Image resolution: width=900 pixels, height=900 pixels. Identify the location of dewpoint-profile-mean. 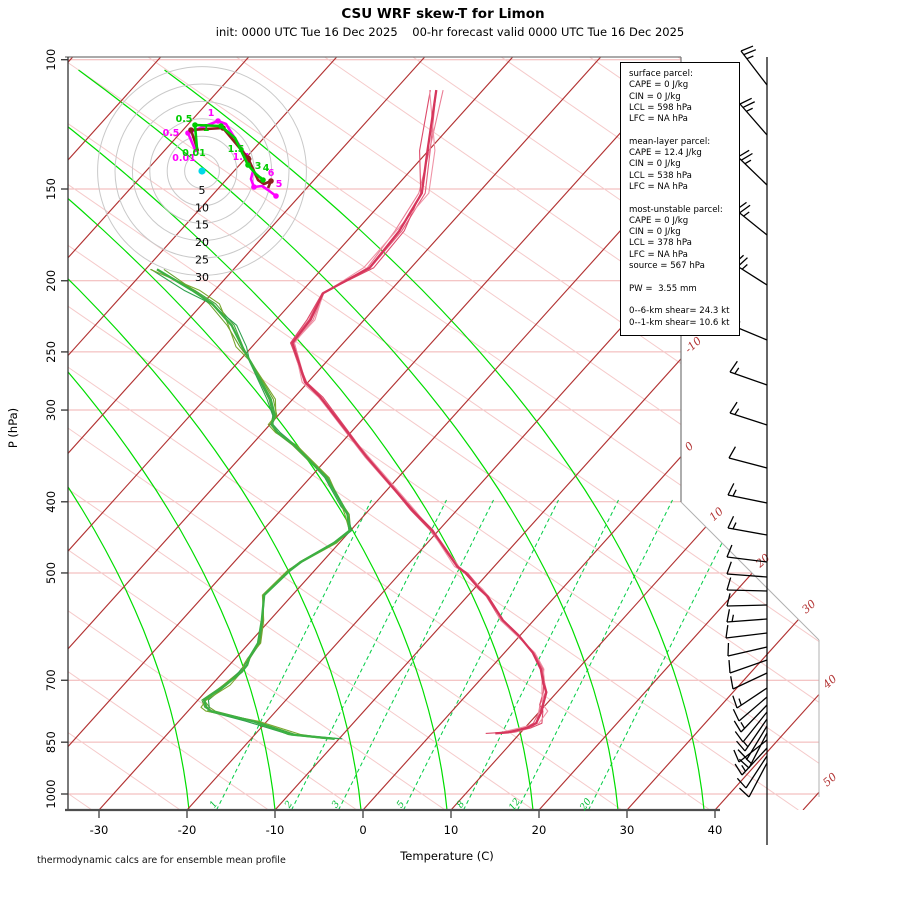
(253, 504).